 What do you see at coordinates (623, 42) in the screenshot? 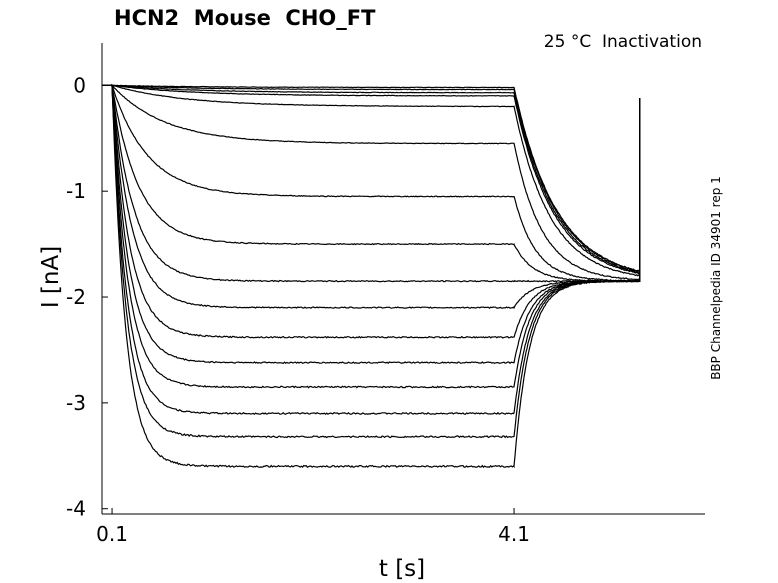
I see `chart-subtitle: 25 °C Inactivation` at bounding box center [623, 42].